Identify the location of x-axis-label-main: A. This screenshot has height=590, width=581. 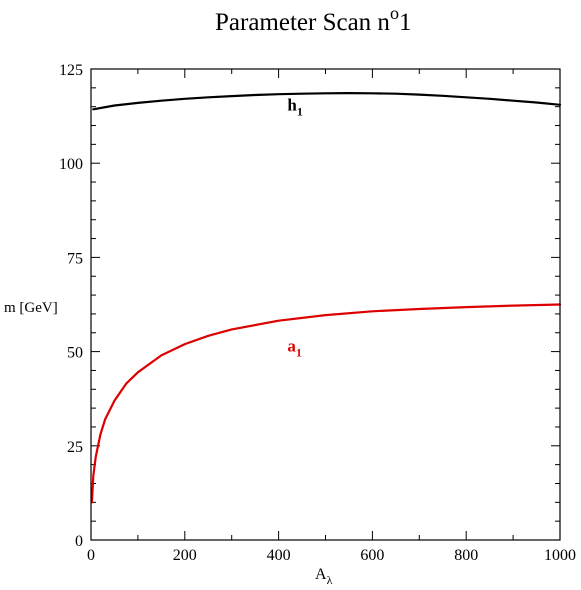
(321, 574).